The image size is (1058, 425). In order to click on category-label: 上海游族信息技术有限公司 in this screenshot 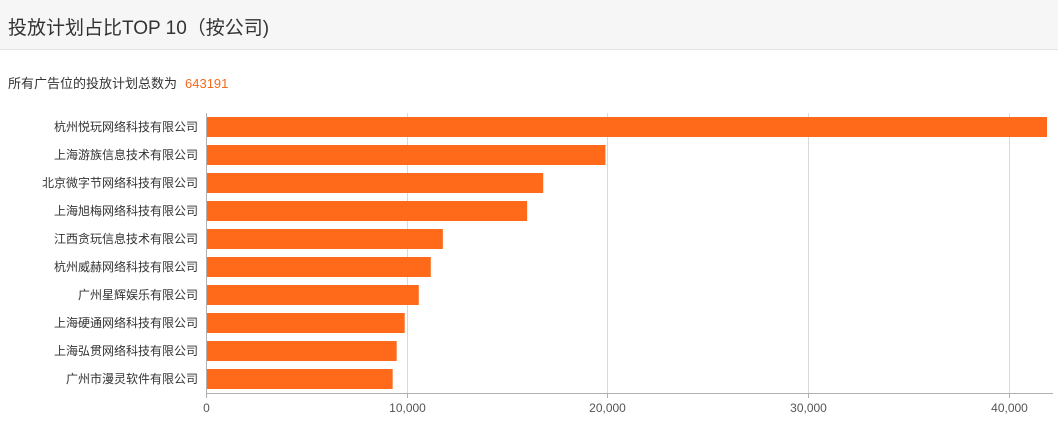, I will do `click(126, 154)`.